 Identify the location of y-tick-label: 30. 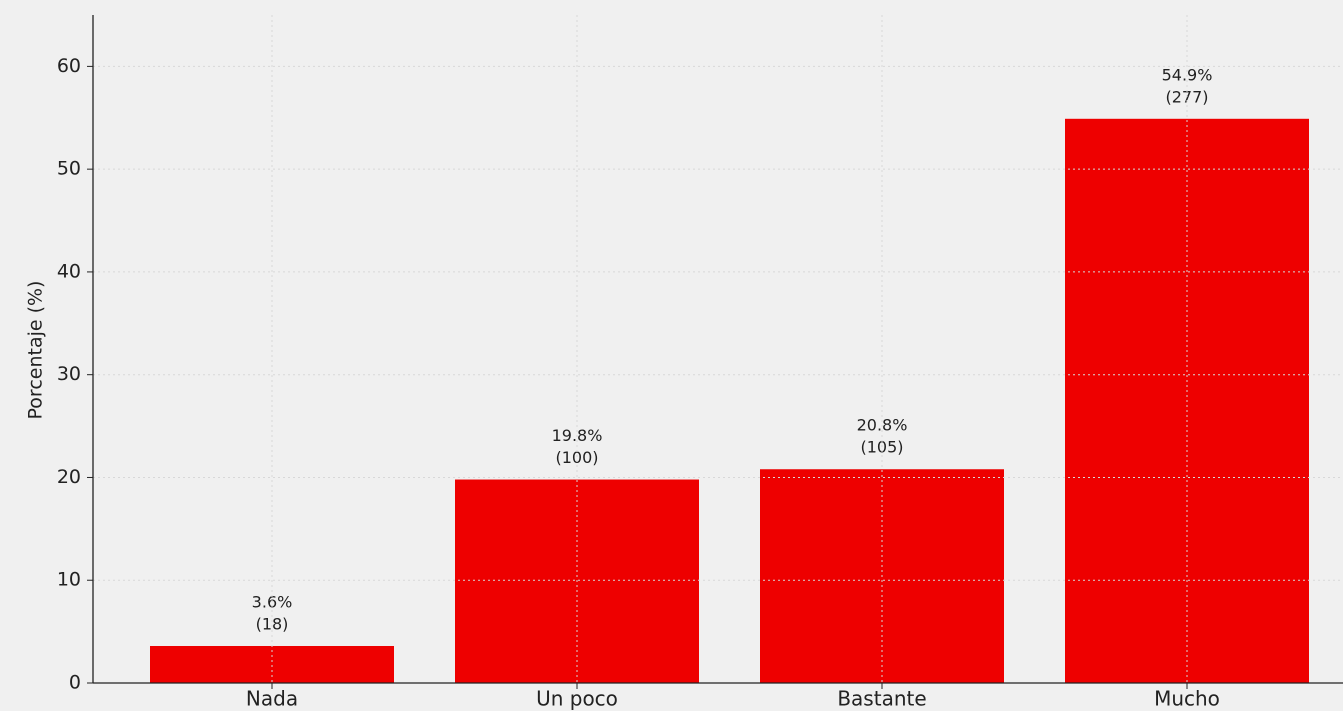
(69, 374).